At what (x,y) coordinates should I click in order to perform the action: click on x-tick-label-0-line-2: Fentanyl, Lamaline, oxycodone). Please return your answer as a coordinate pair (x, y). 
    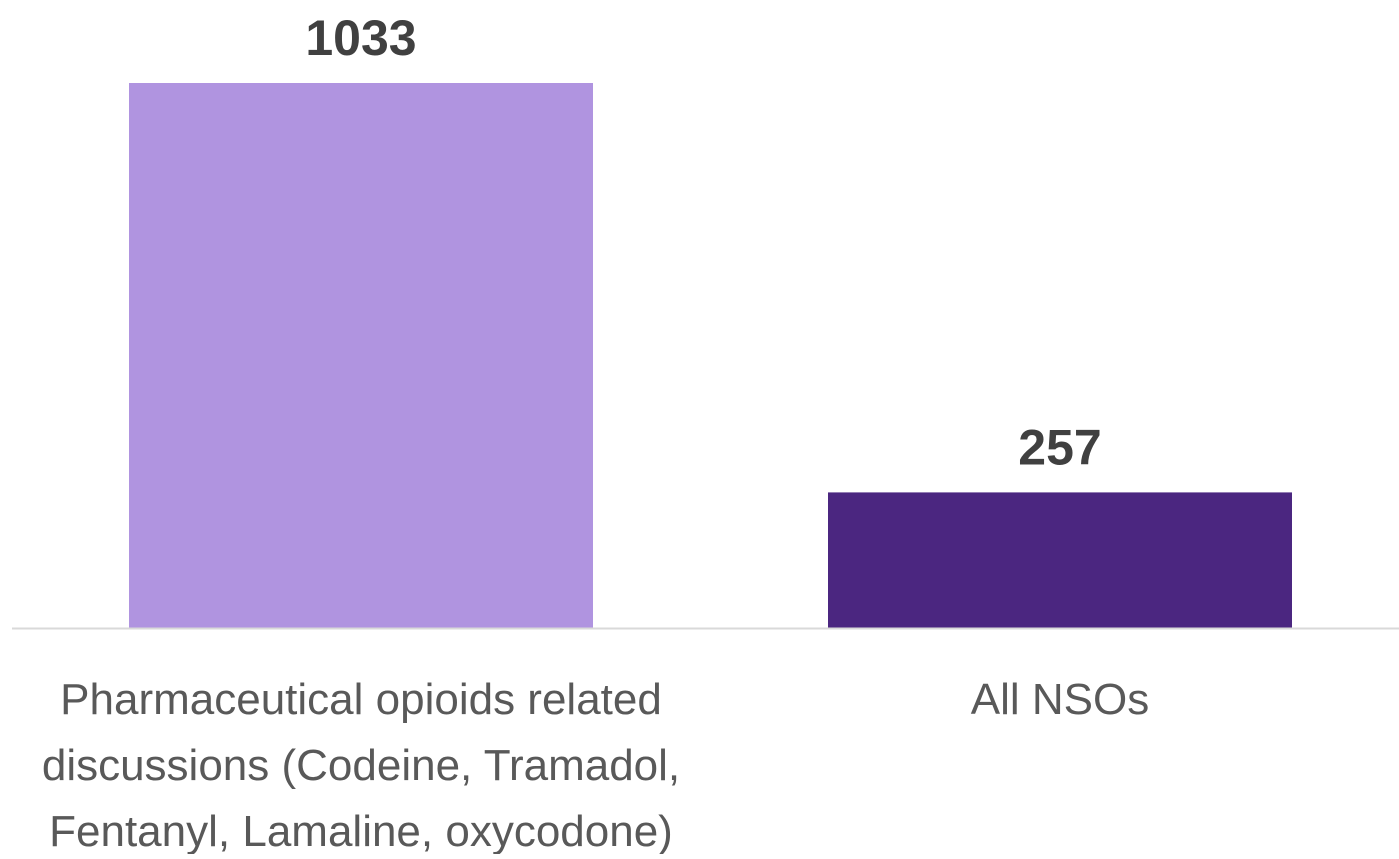
    Looking at the image, I should click on (361, 830).